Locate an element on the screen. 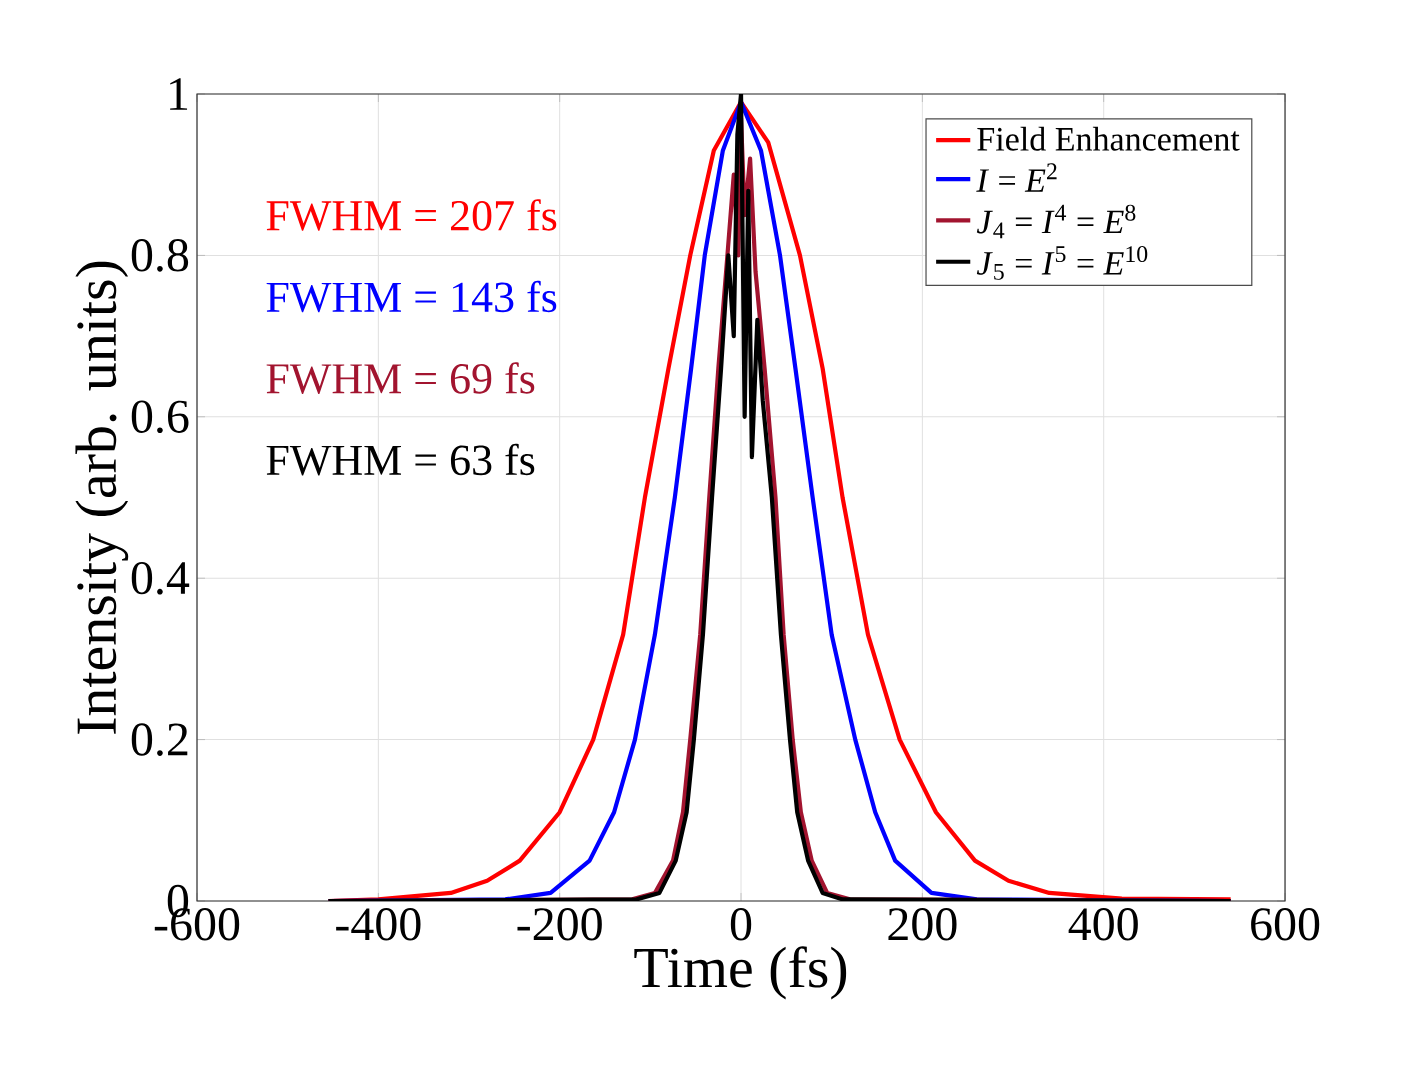 The width and height of the screenshot is (1411, 1075). annotation: FWHM = 69 fs is located at coordinates (400, 378).